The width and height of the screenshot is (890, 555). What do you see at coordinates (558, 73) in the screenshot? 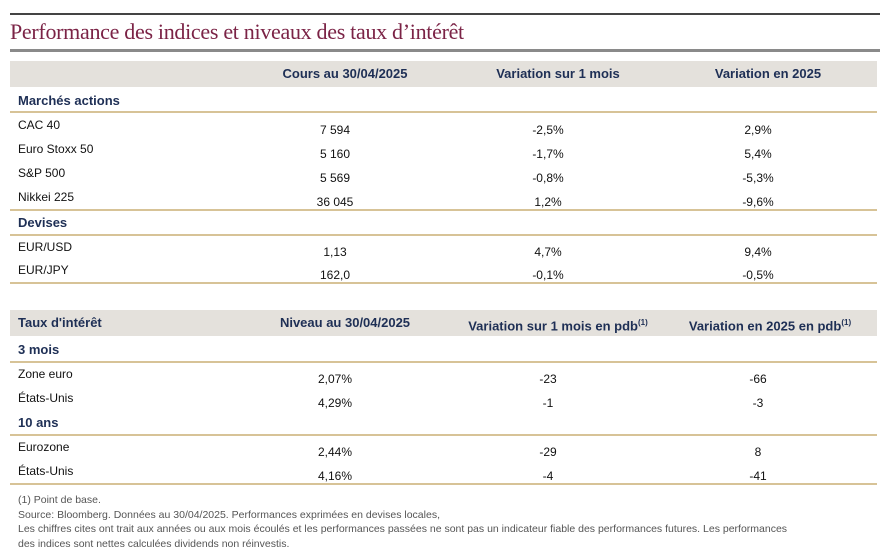
I see `header-variation-mois: Variation sur 1 mois` at bounding box center [558, 73].